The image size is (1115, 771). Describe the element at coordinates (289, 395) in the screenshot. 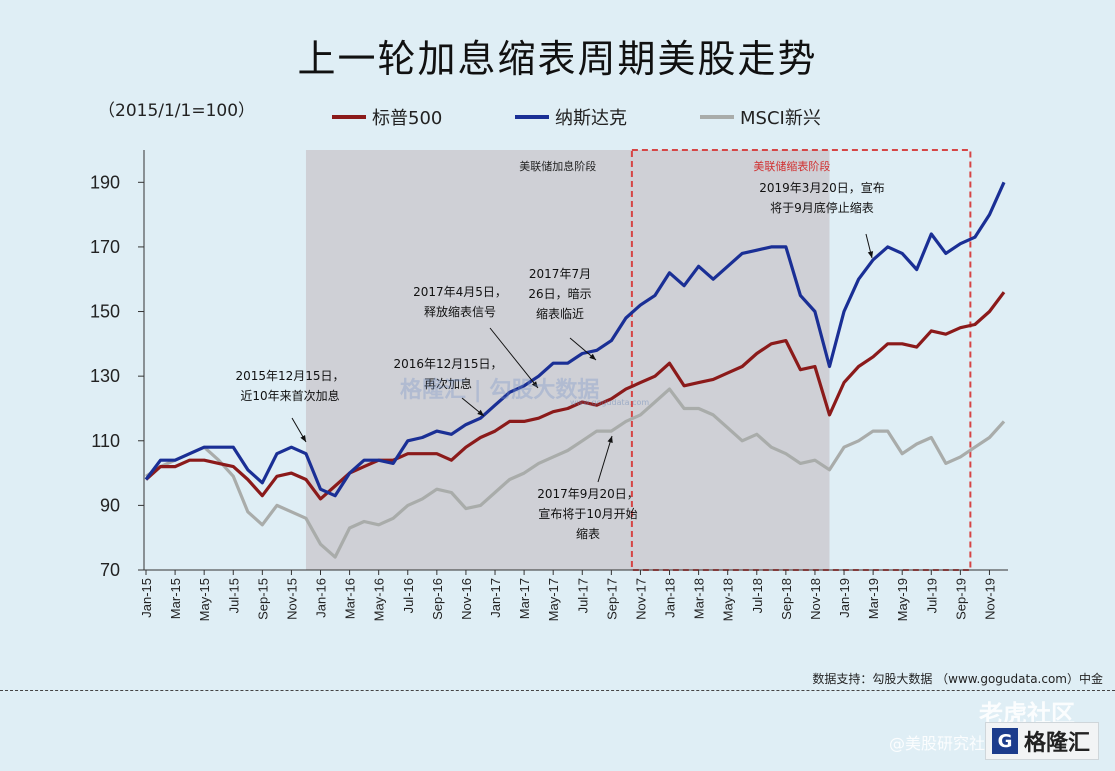

I see `annotation-0-line-1: 近10年来首次加息` at that location.